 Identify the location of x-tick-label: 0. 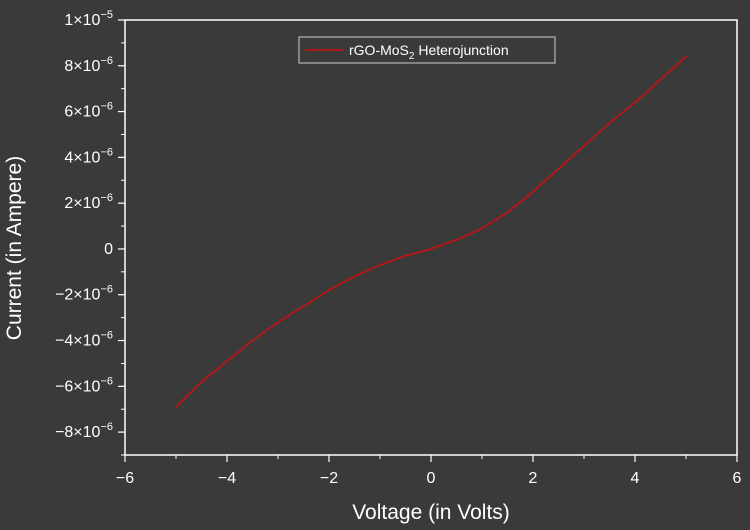
(431, 478).